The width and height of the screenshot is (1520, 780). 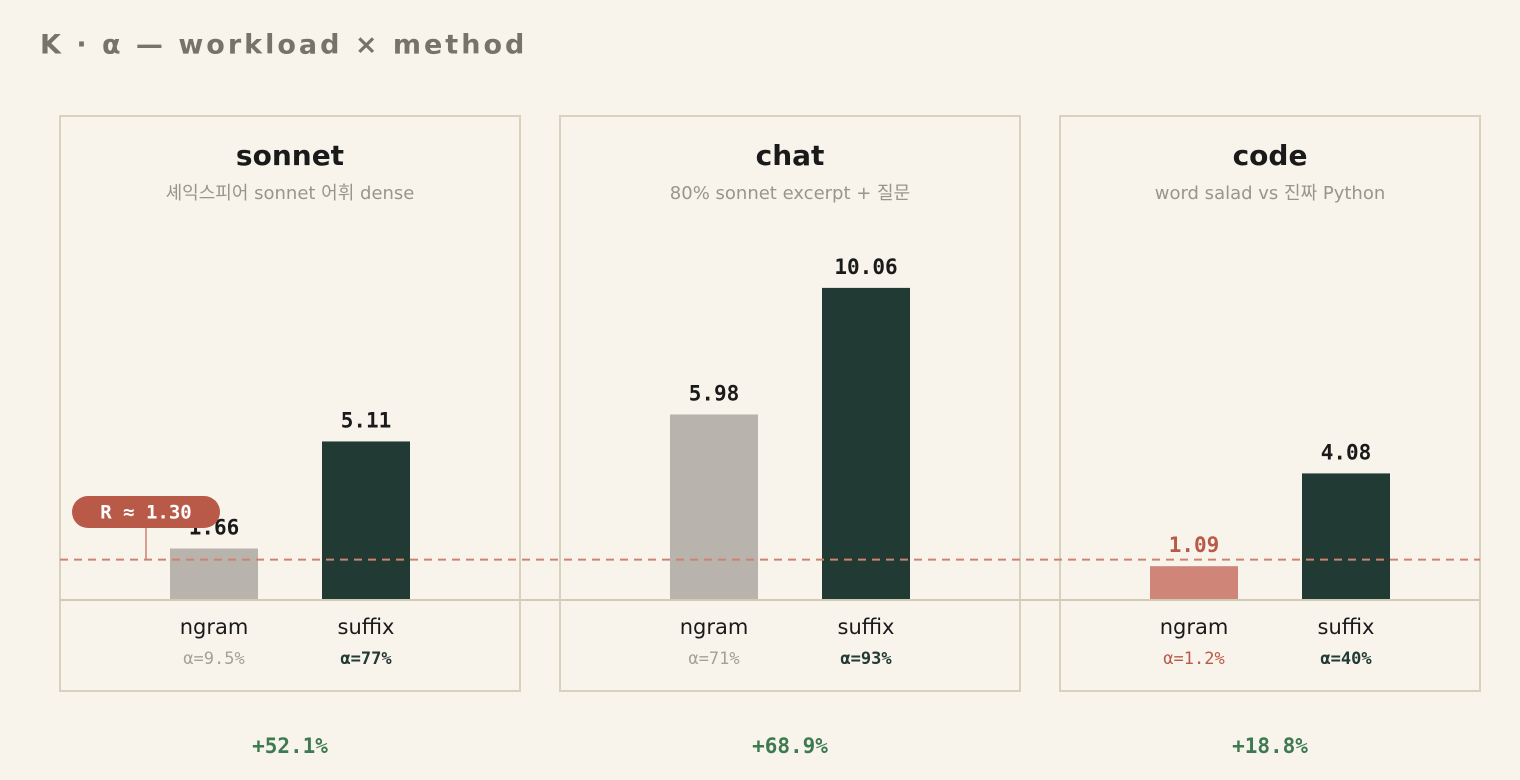 What do you see at coordinates (213, 659) in the screenshot?
I see `alpha-label: α=9.5%` at bounding box center [213, 659].